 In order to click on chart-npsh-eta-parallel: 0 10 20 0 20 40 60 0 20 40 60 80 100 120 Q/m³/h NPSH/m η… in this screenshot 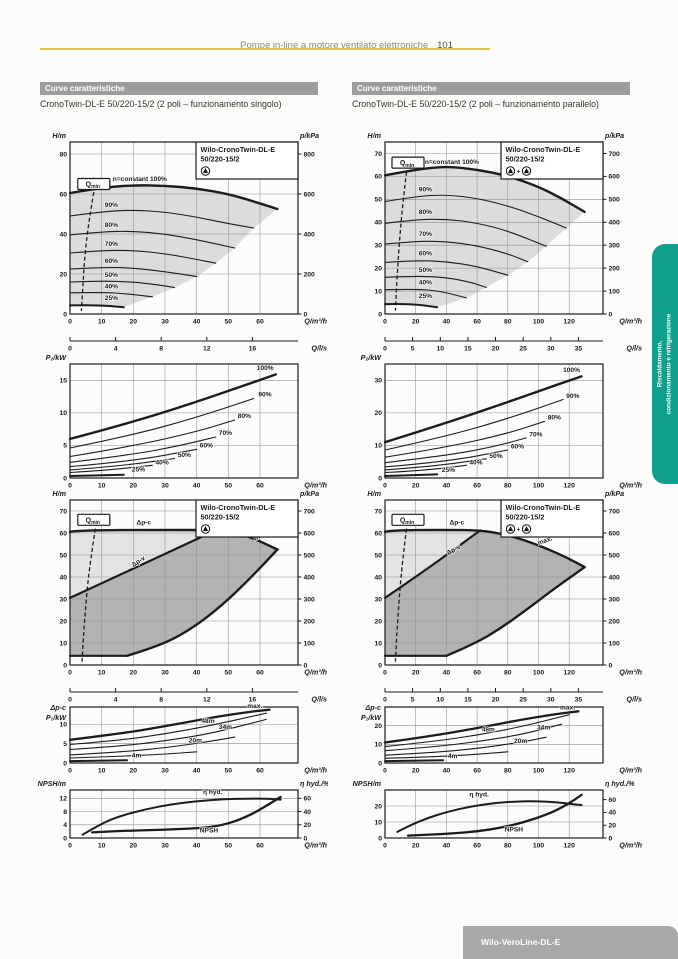, I will do `click(493, 819)`.